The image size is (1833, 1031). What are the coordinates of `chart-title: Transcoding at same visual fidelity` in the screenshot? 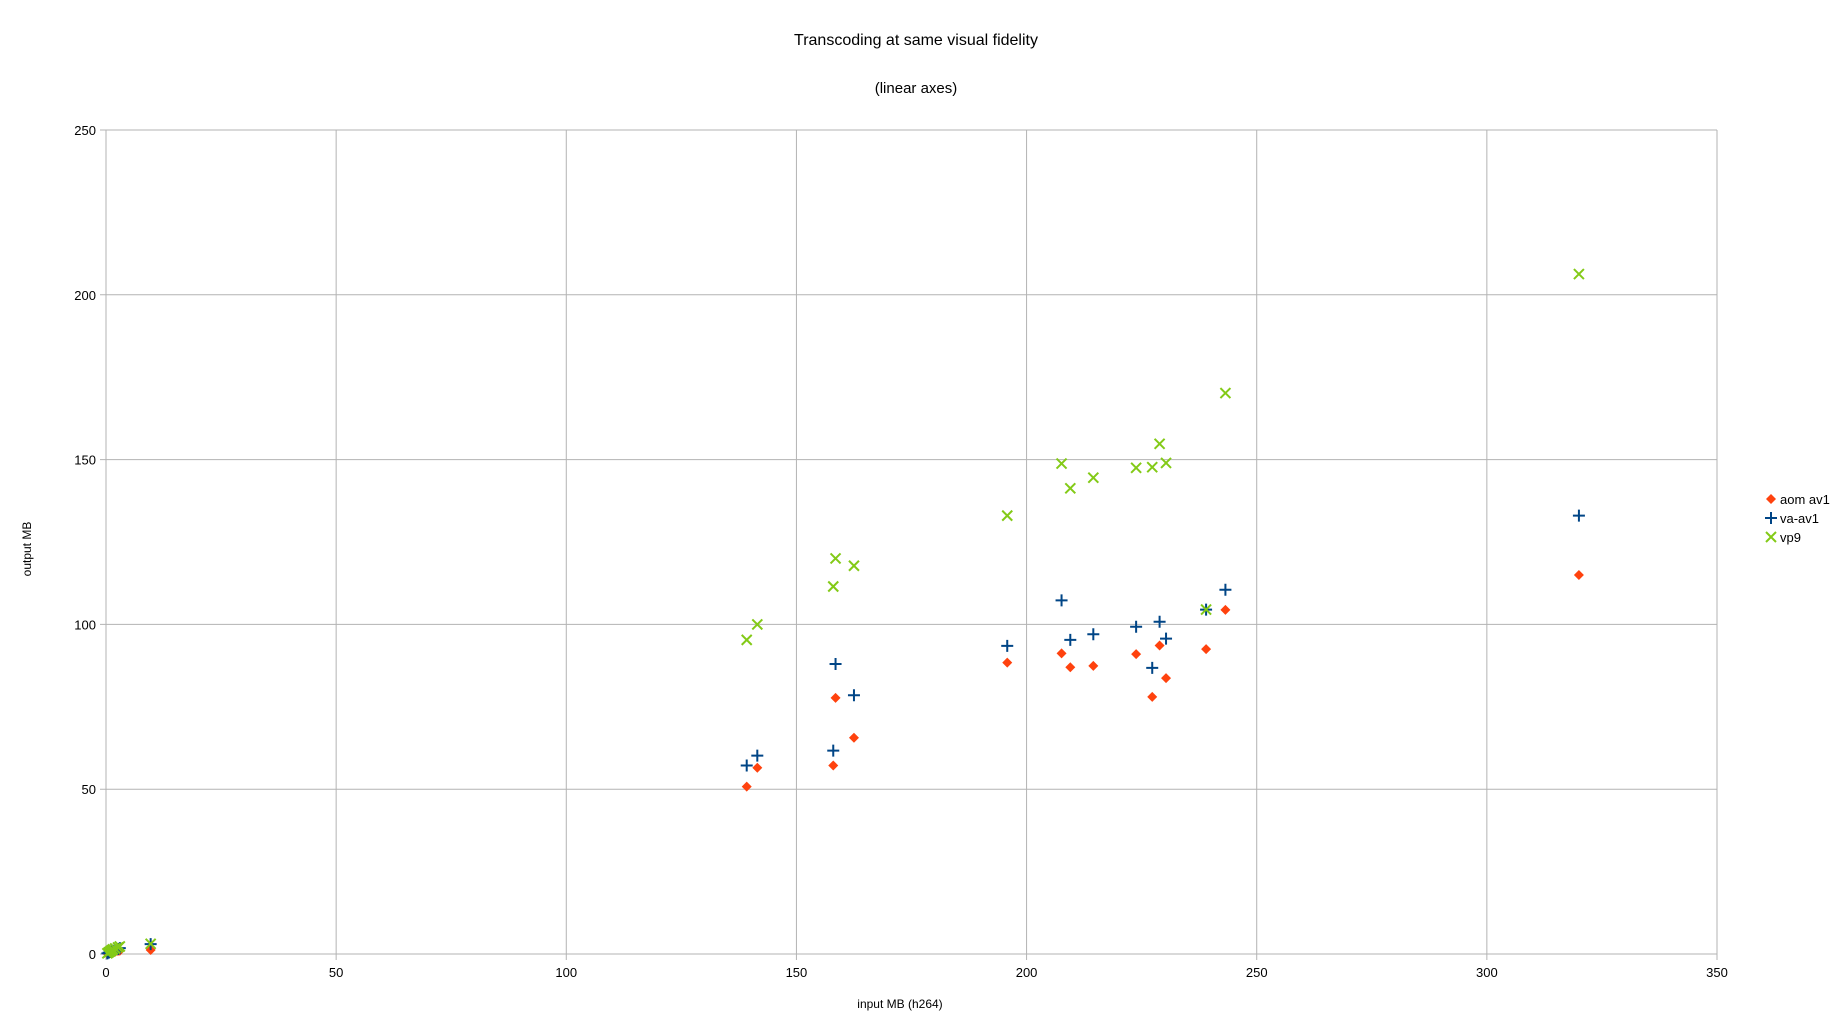 It's located at (916, 40).